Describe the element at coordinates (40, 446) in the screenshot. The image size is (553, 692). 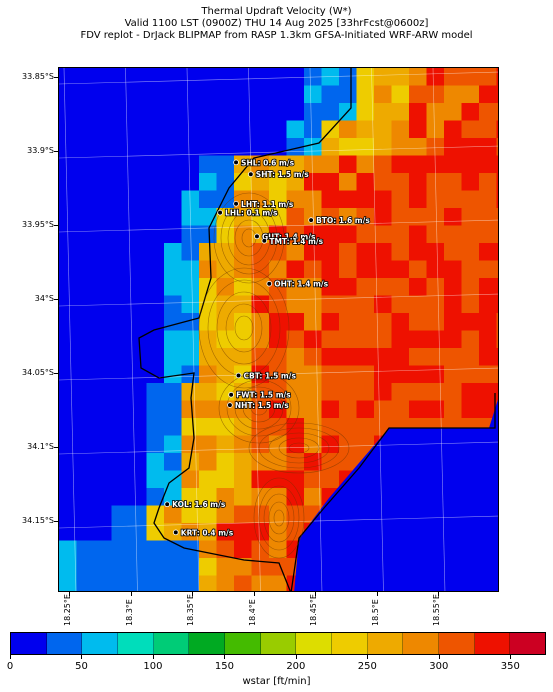
I see `lat-tick-label: 34.1°S` at that location.